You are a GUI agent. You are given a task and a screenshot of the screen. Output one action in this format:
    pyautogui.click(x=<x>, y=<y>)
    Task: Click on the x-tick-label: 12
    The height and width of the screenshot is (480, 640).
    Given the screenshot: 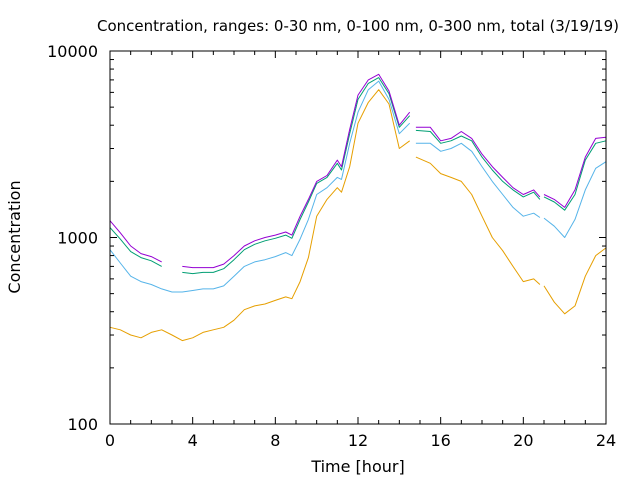 What is the action you would take?
    pyautogui.click(x=358, y=440)
    